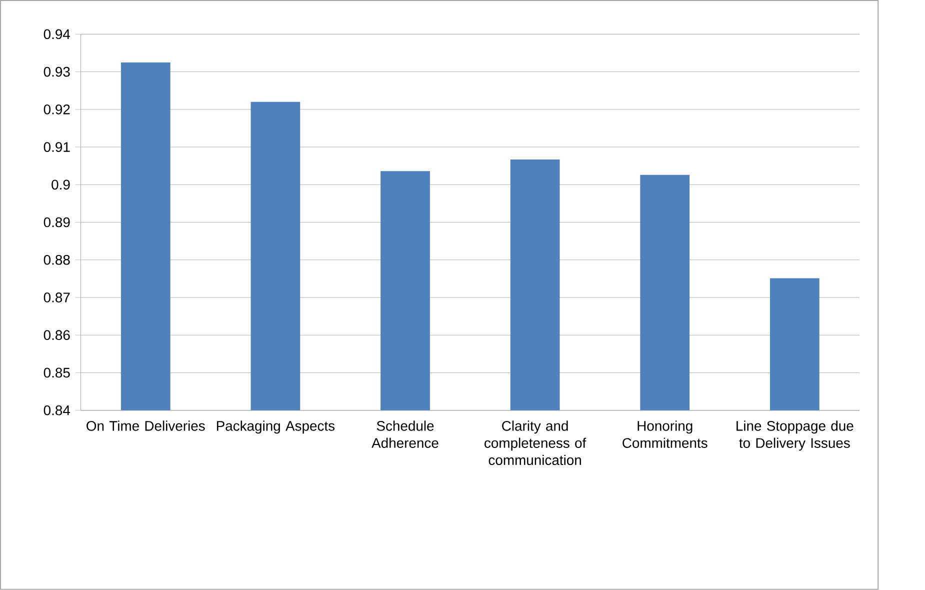  What do you see at coordinates (57, 410) in the screenshot?
I see `y-tick-label: 0.84` at bounding box center [57, 410].